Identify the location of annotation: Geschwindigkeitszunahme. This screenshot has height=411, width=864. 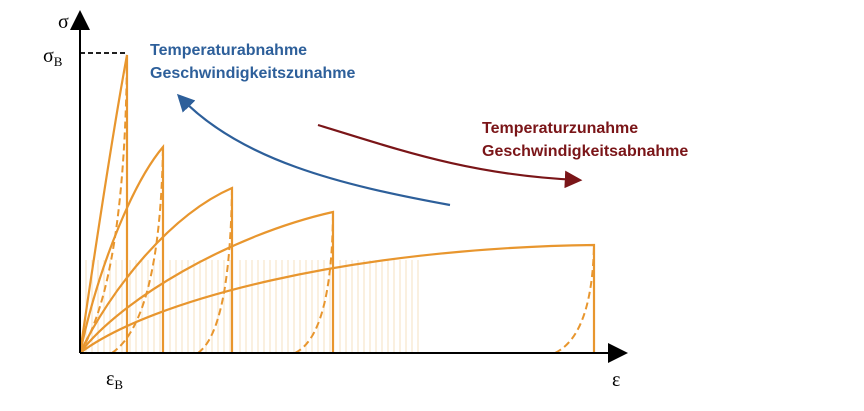
(252, 73).